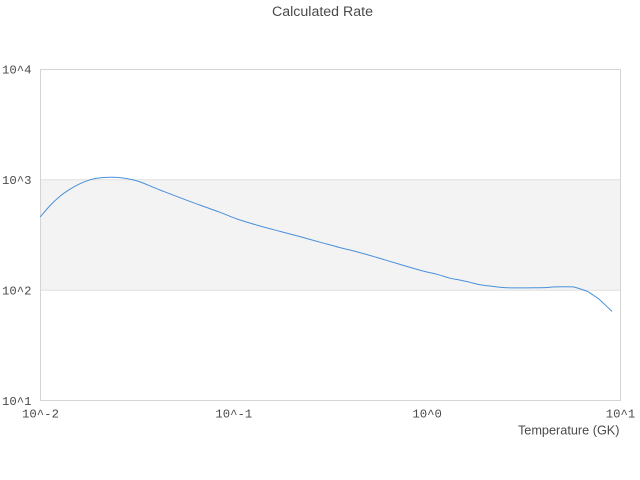 This screenshot has width=640, height=480. What do you see at coordinates (17, 181) in the screenshot?
I see `svg-text: 10^3` at bounding box center [17, 181].